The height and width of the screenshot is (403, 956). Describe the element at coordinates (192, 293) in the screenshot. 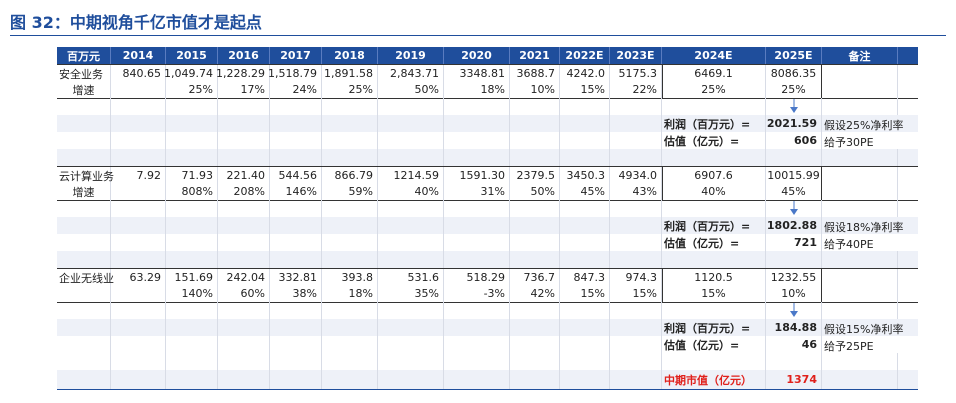

I see `growth-cell: 140%` at that location.